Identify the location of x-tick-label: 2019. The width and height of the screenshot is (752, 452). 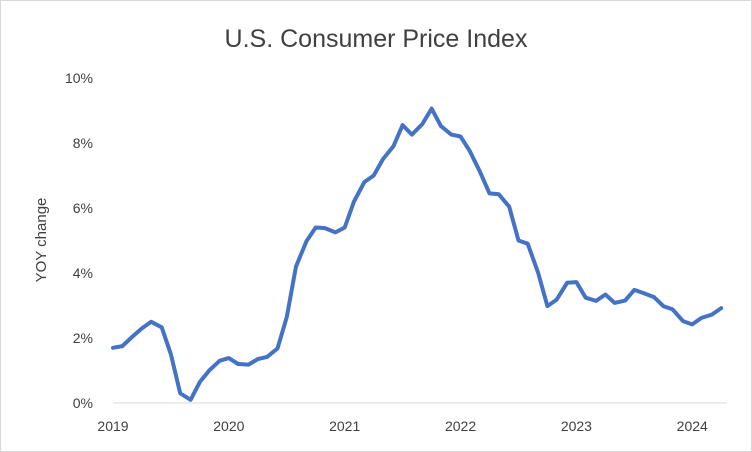
(112, 426).